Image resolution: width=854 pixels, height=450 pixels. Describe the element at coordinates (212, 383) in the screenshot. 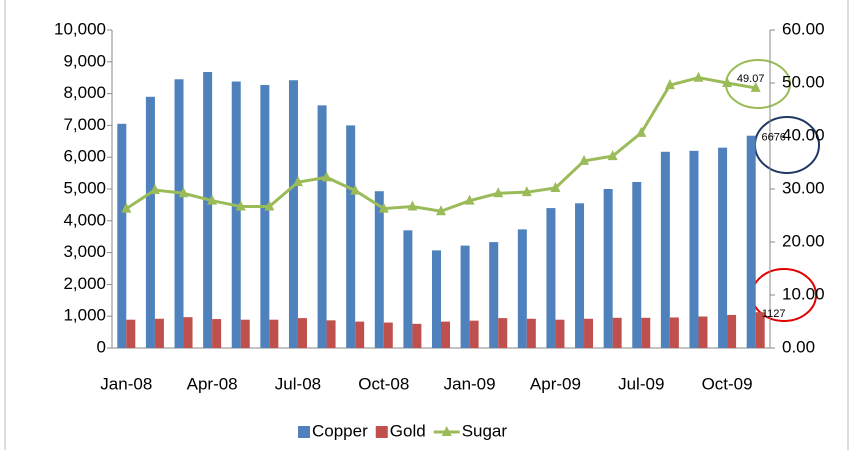

I see `x-tick-label: Apr-08` at that location.